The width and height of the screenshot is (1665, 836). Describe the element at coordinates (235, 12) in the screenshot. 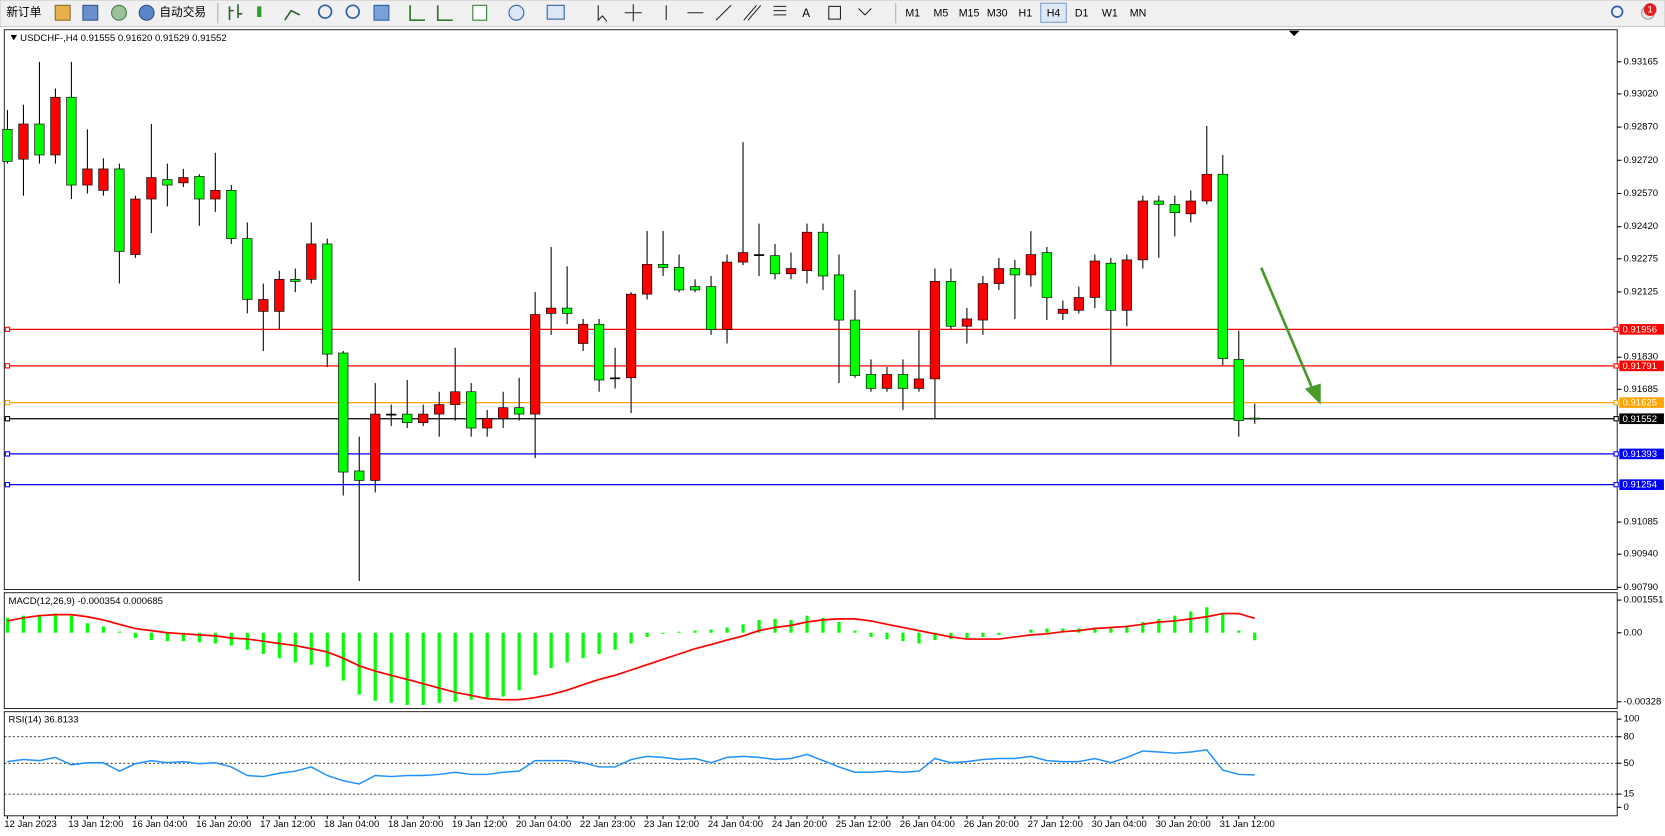

I see `bar-chart-icon` at that location.